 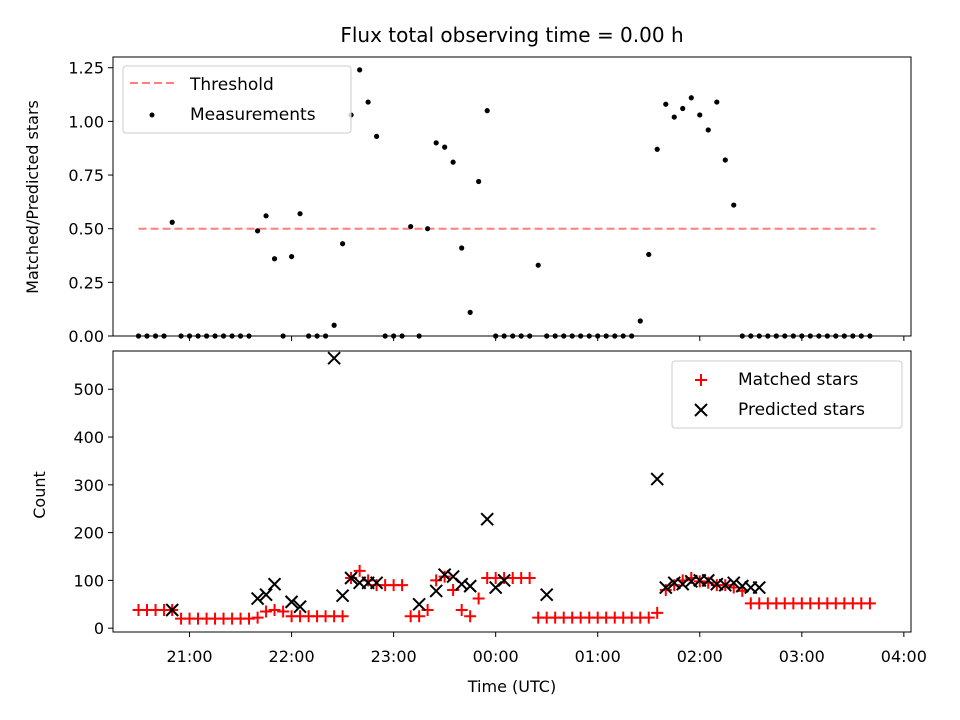 I want to click on count-x-tick-label: 22:00, so click(x=292, y=656).